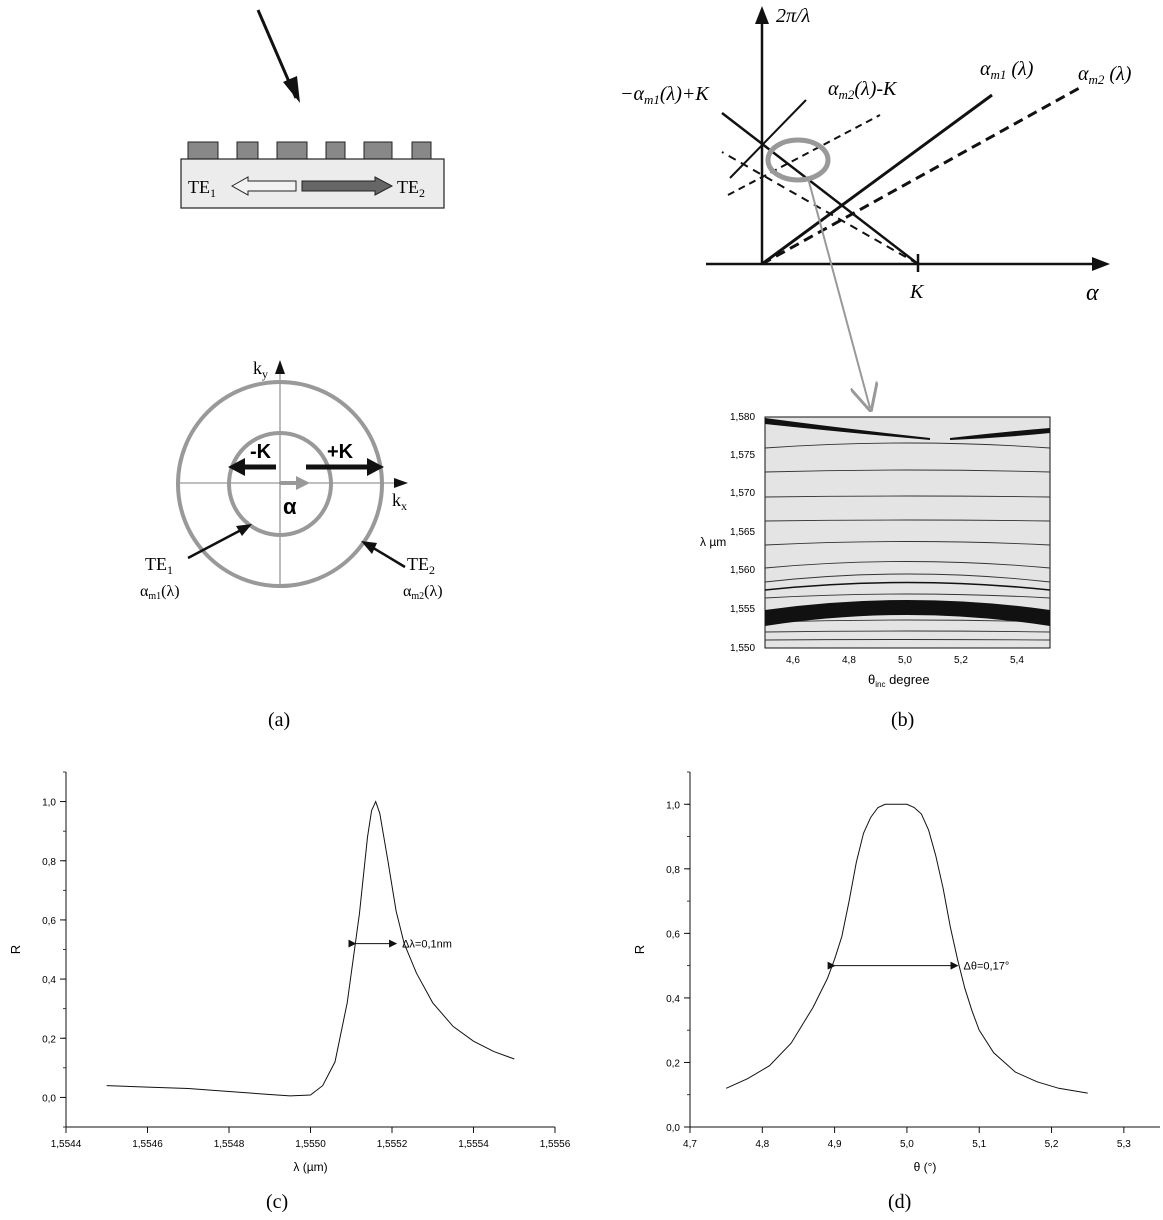 The height and width of the screenshot is (1220, 1163). I want to click on caption-a: (a), so click(279, 720).